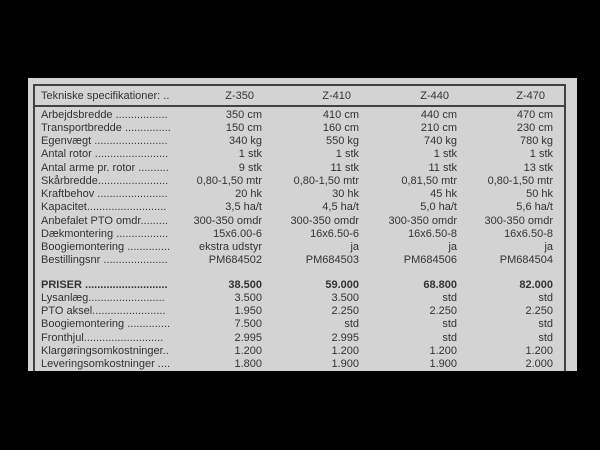 The height and width of the screenshot is (450, 600). What do you see at coordinates (336, 95) in the screenshot?
I see `column-header-z410: Z-410` at bounding box center [336, 95].